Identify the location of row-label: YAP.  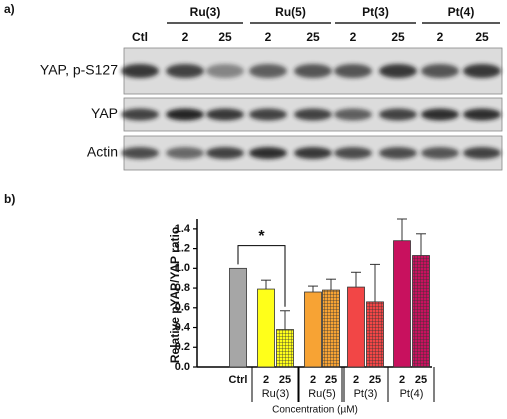
(104, 113).